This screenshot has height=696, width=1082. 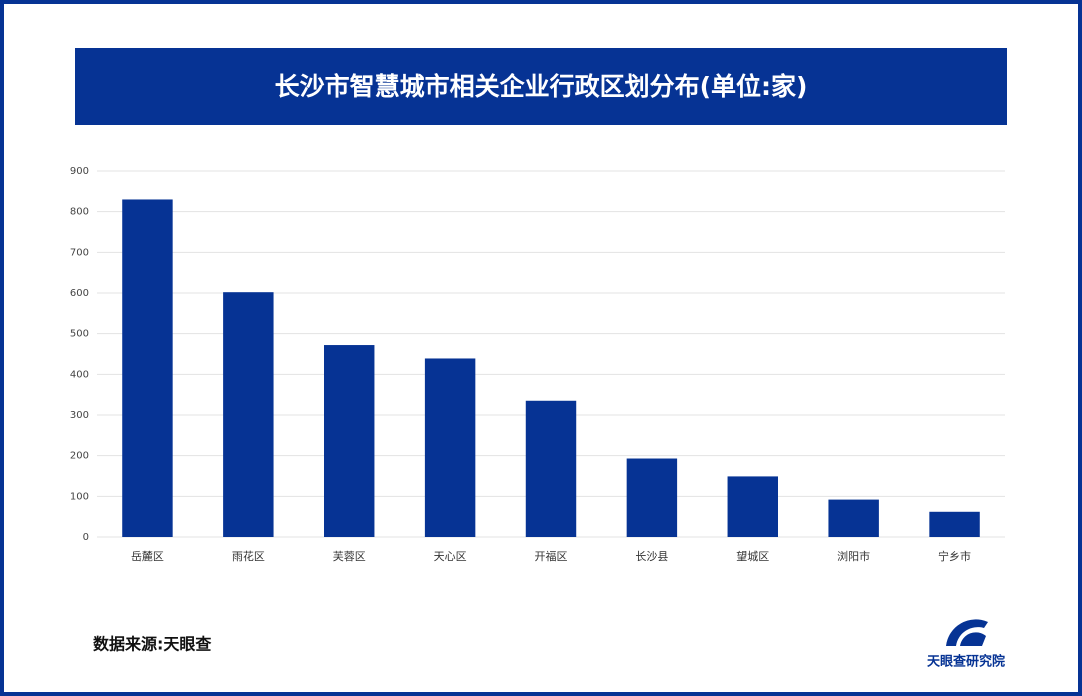 I want to click on y-tick-label: 200, so click(x=79, y=456).